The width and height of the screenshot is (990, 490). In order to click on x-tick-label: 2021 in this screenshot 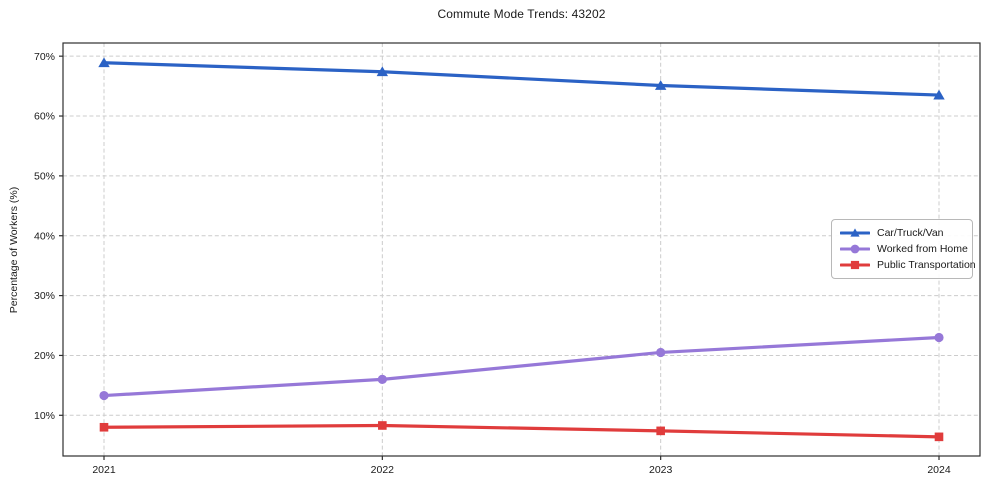, I will do `click(104, 470)`.